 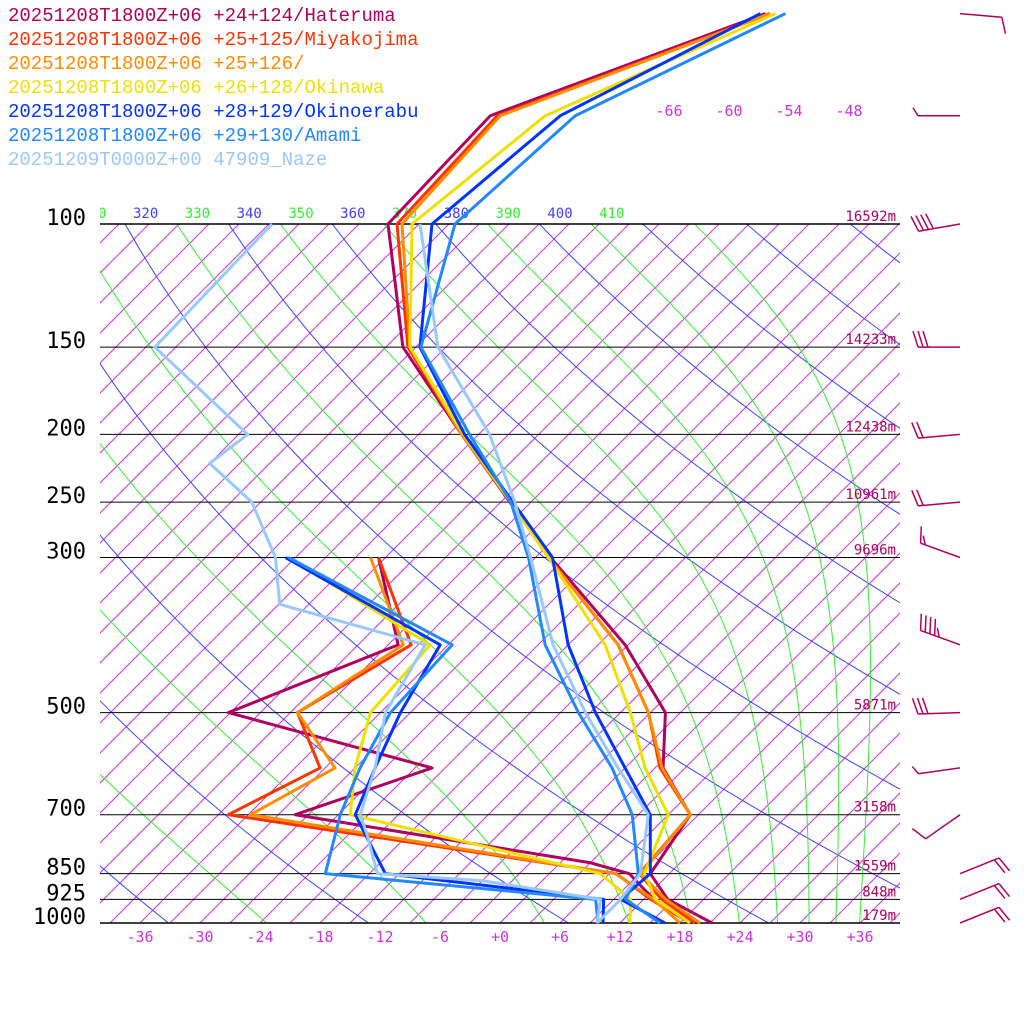 I want to click on isotherm-top-label: -48, so click(x=848, y=111).